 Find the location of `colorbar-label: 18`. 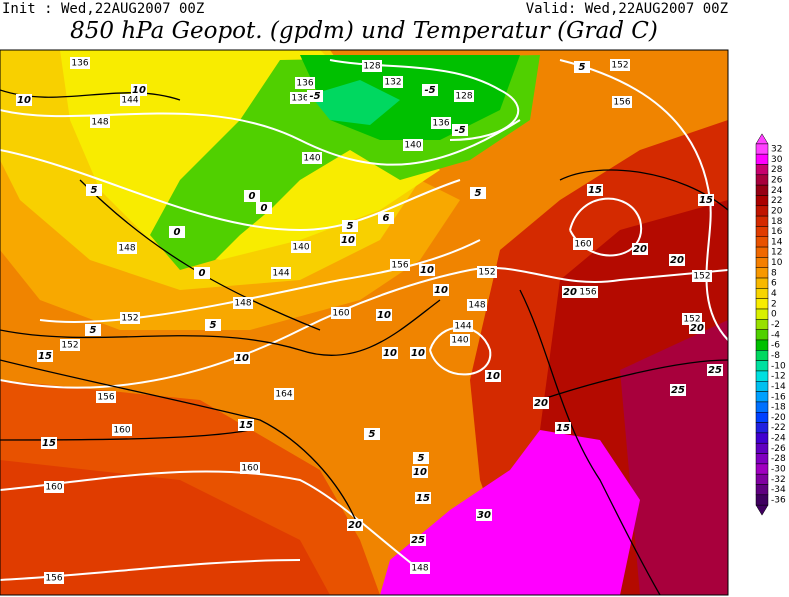

colorbar-label: 18 is located at coordinates (777, 222).